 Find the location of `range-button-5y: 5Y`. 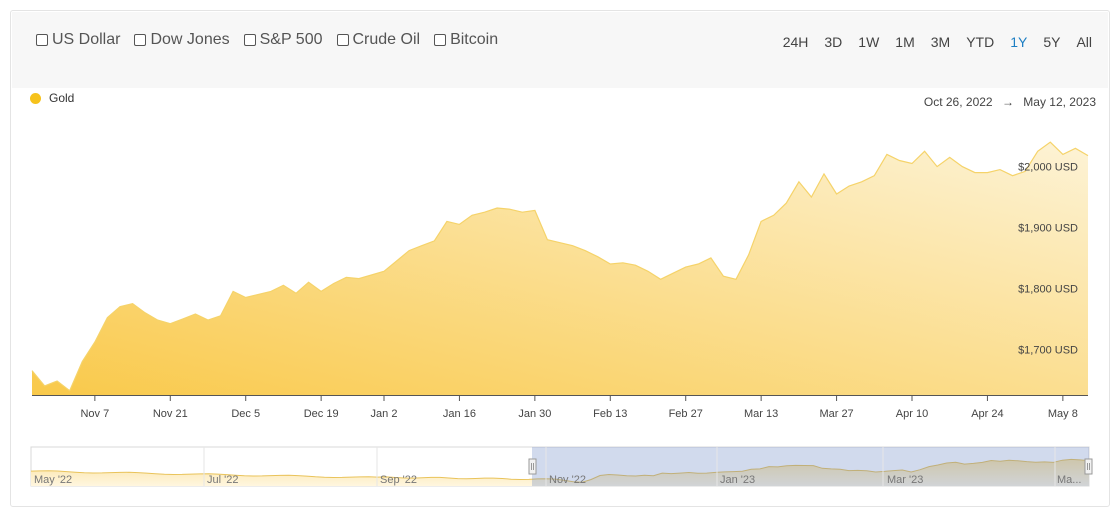

range-button-5y: 5Y is located at coordinates (1052, 42).